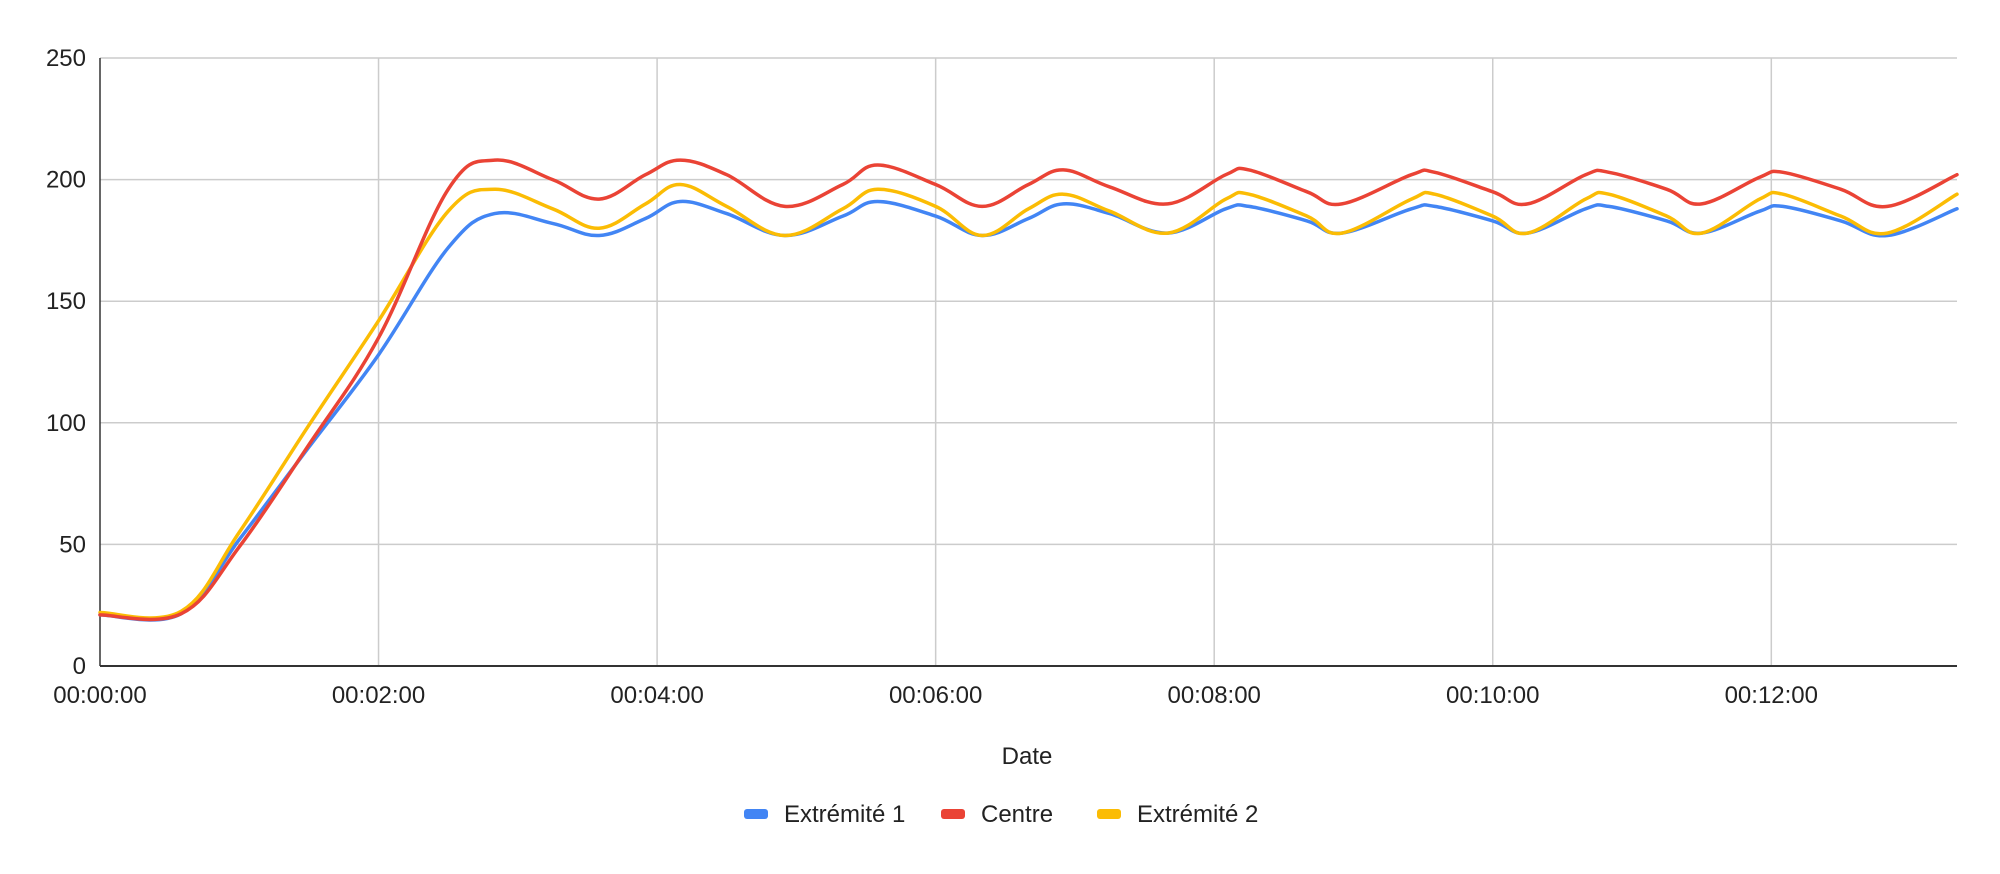 The height and width of the screenshot is (874, 2000). Describe the element at coordinates (1213, 695) in the screenshot. I see `x-tick-label: 00:08:00` at that location.